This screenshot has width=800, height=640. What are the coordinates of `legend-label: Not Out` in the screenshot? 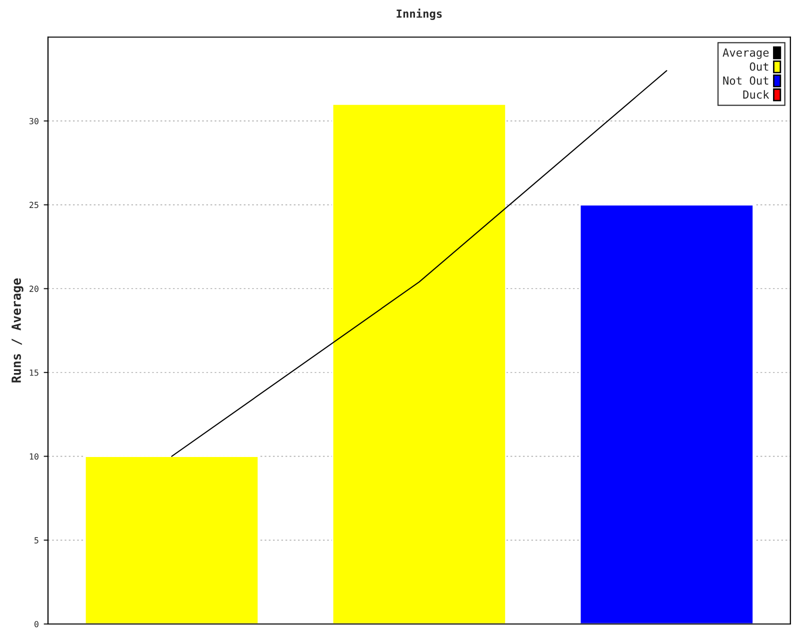 It's located at (745, 80).